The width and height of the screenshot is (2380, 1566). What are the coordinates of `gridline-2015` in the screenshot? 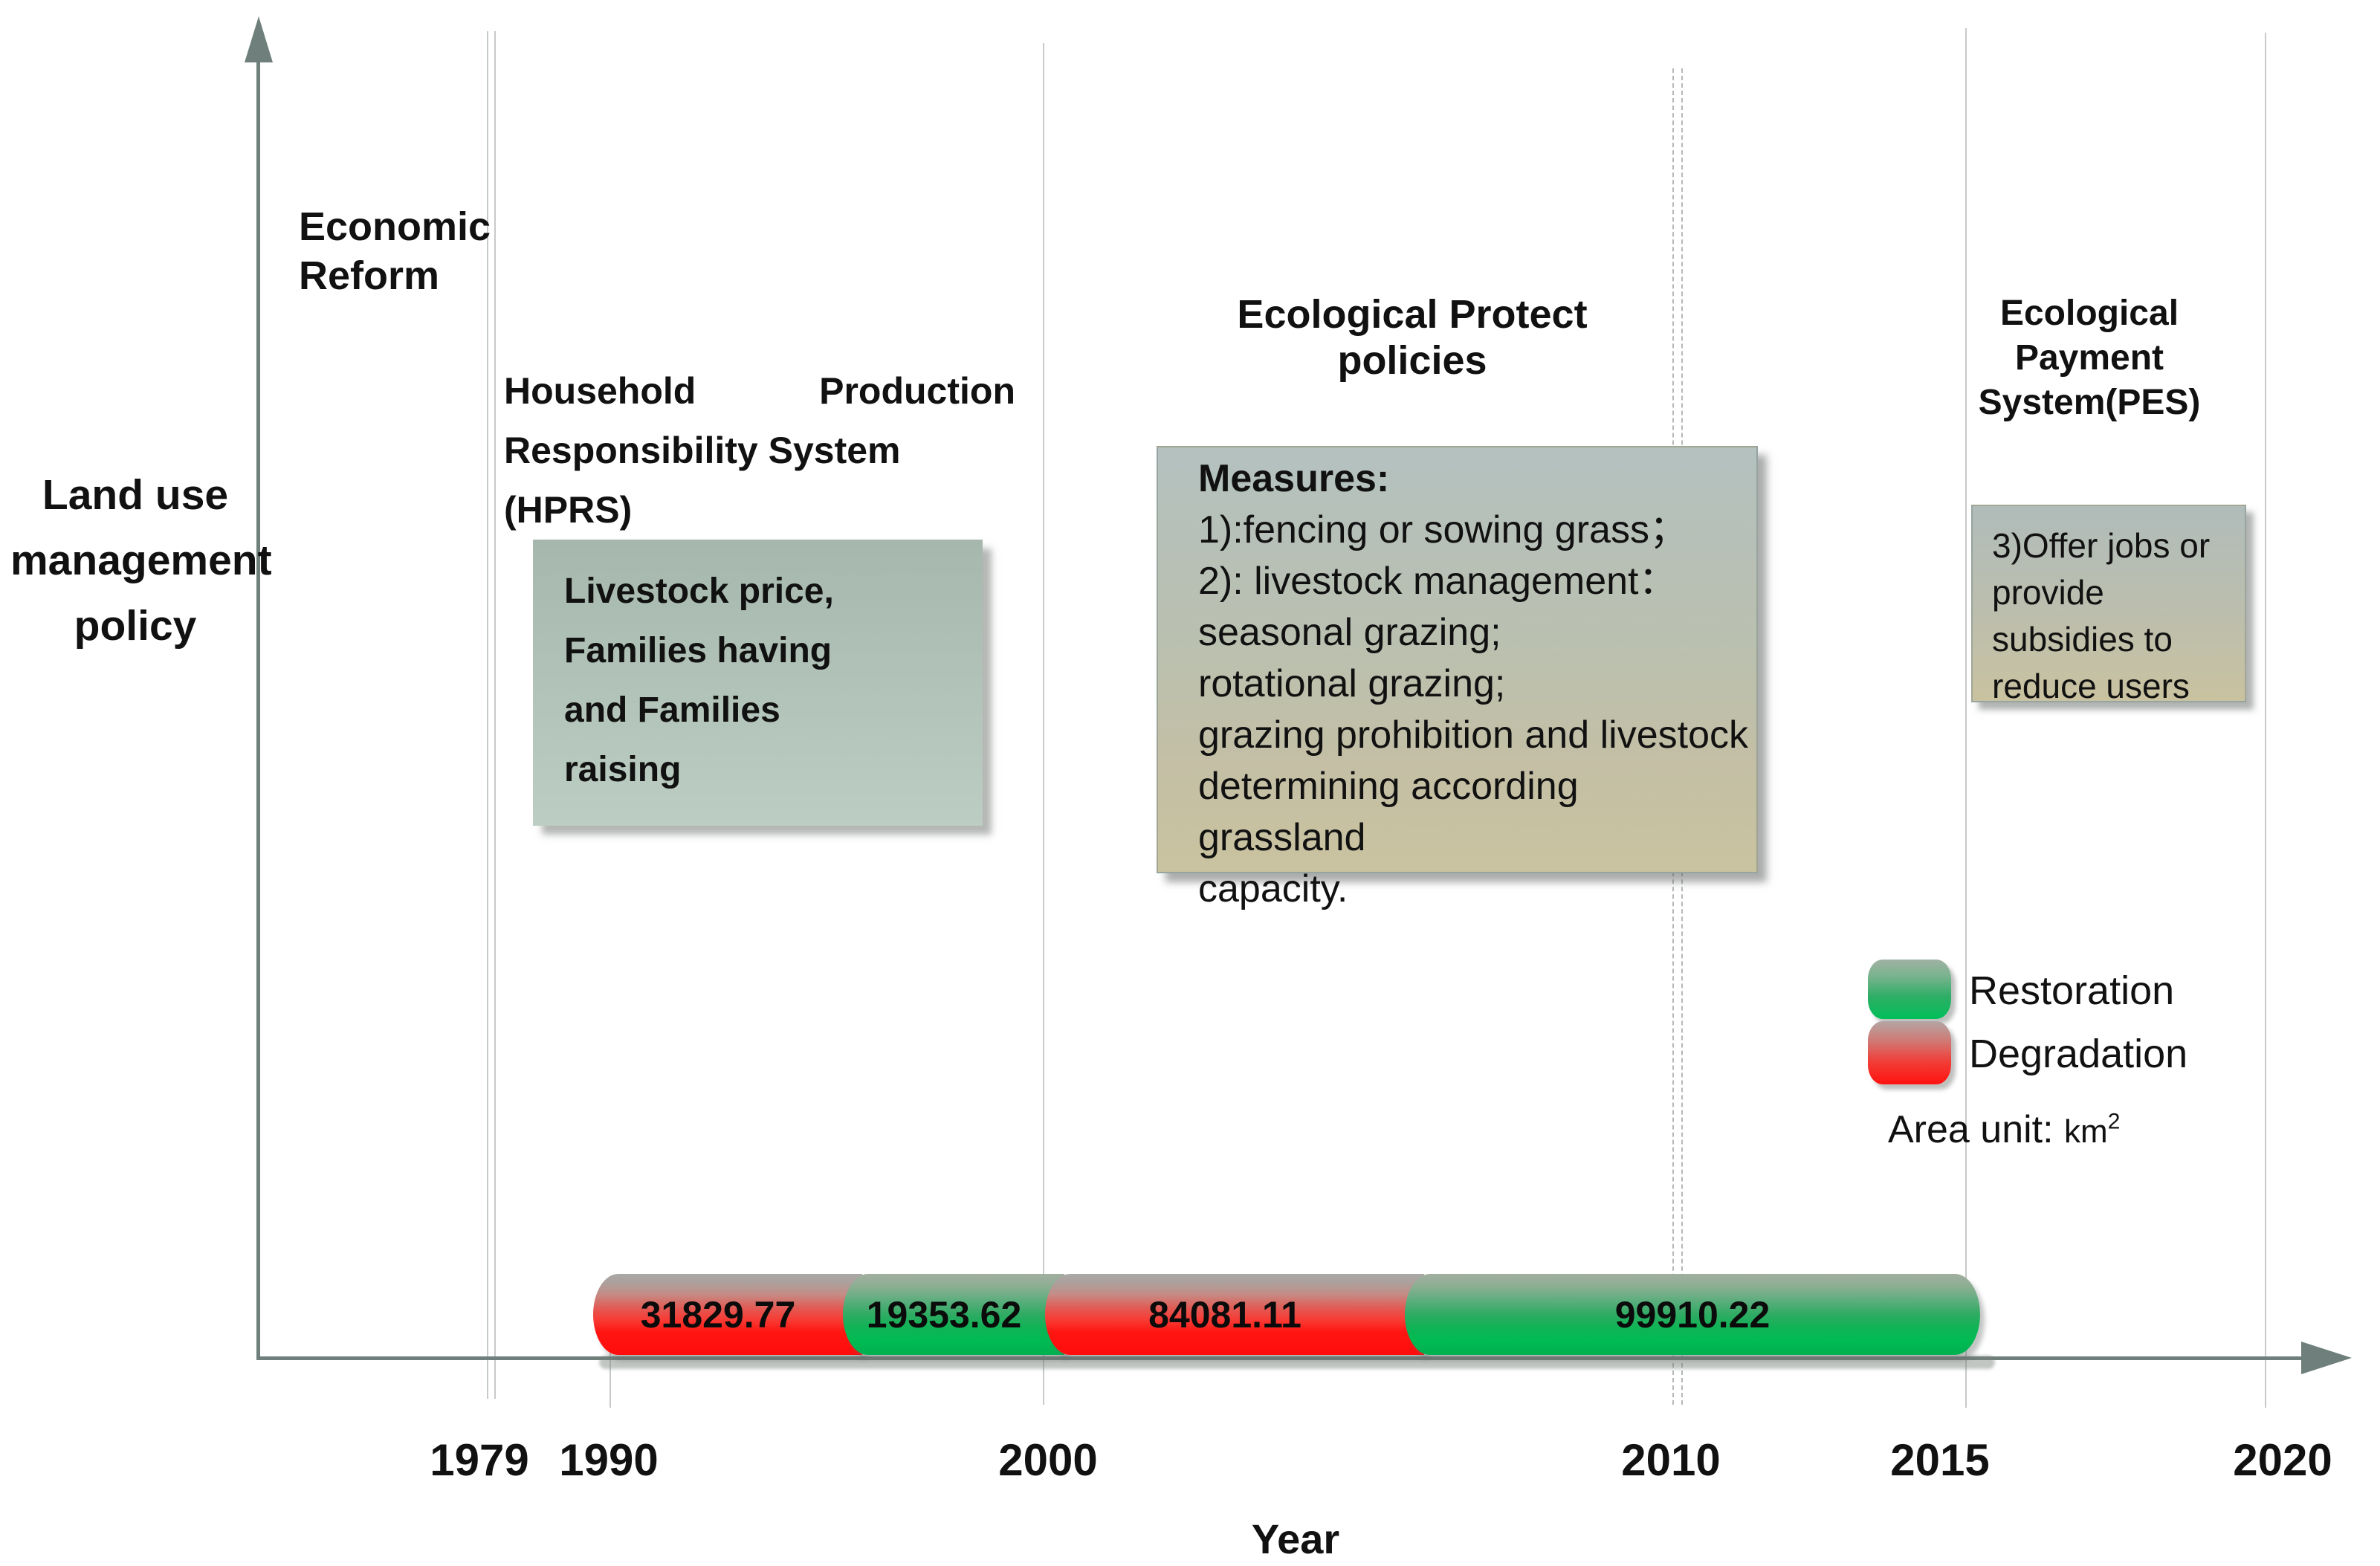 It's located at (1966, 718).